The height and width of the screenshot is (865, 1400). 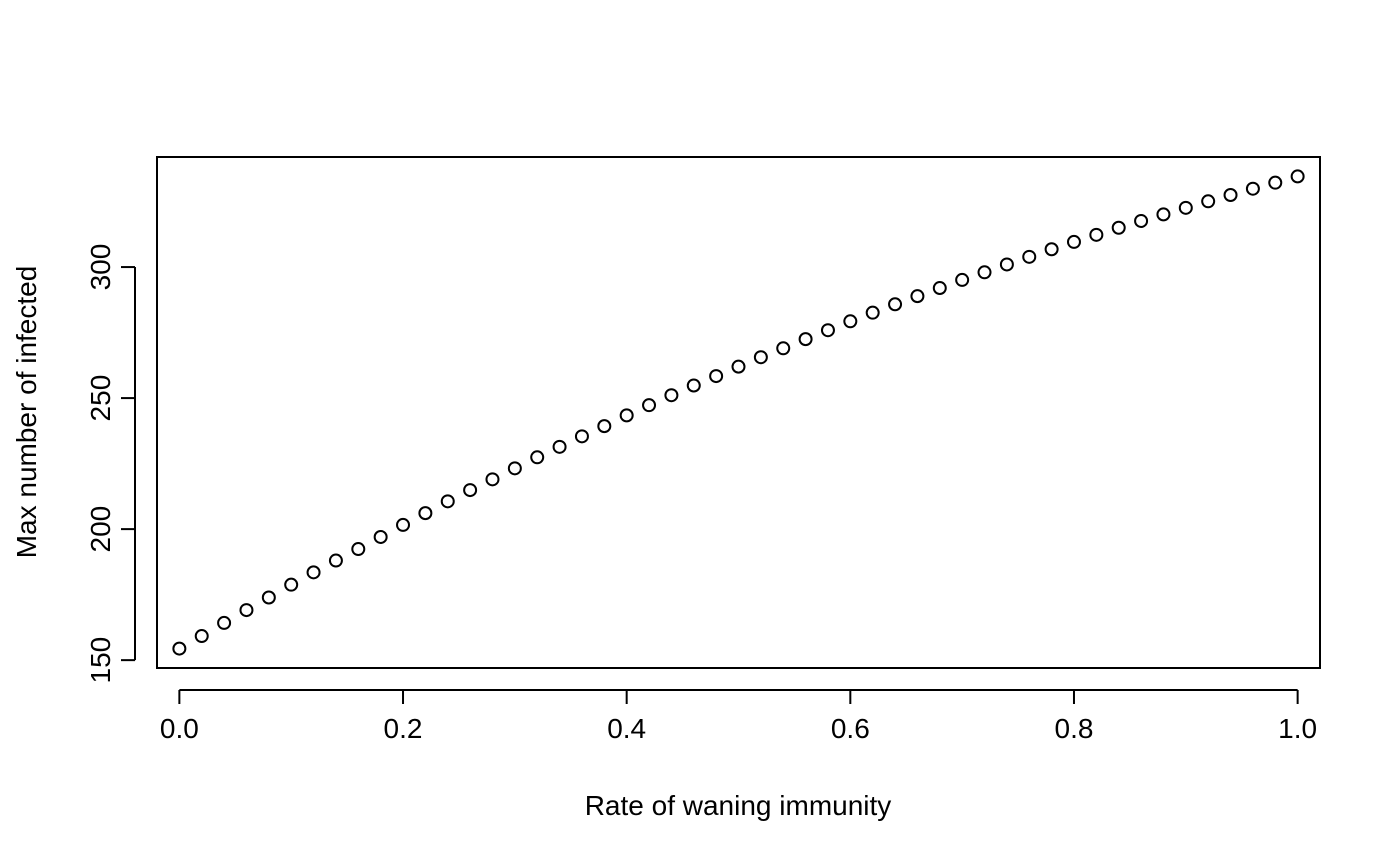 What do you see at coordinates (738, 716) in the screenshot?
I see `x-axis: 0.0 0.2 0.4 0.6 0.8 1.0` at bounding box center [738, 716].